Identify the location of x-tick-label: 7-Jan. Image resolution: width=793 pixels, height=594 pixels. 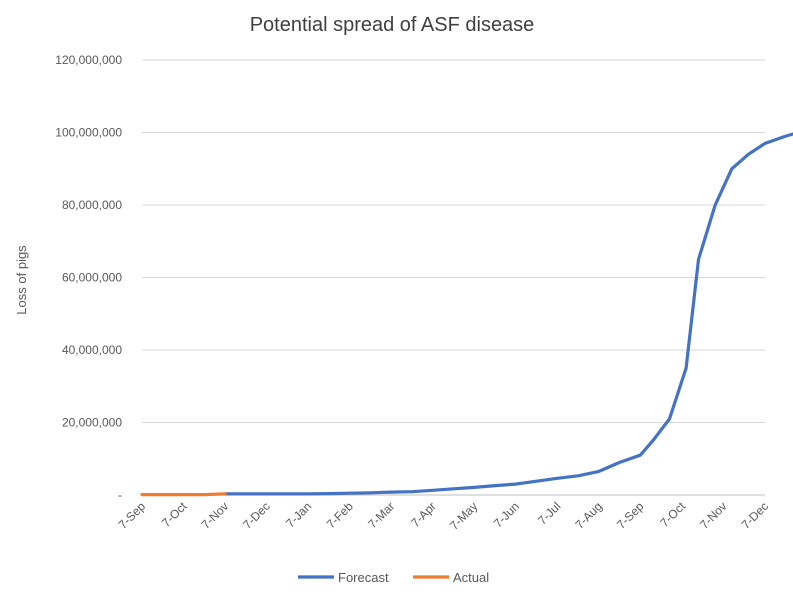
(298, 514).